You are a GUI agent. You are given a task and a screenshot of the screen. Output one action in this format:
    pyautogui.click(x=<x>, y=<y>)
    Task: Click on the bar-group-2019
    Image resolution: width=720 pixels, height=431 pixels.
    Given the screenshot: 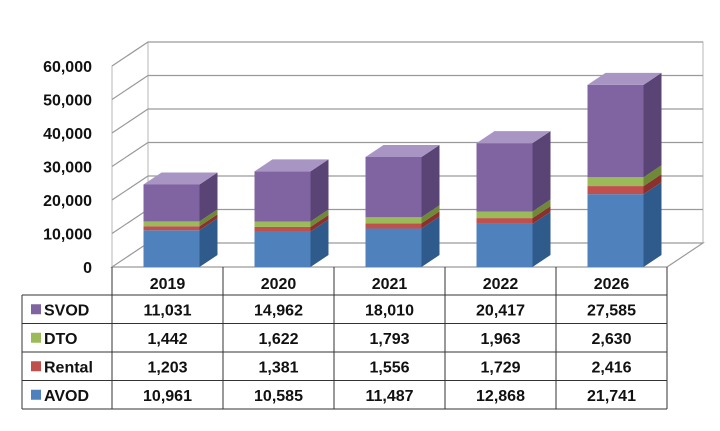 What is the action you would take?
    pyautogui.click(x=180, y=219)
    